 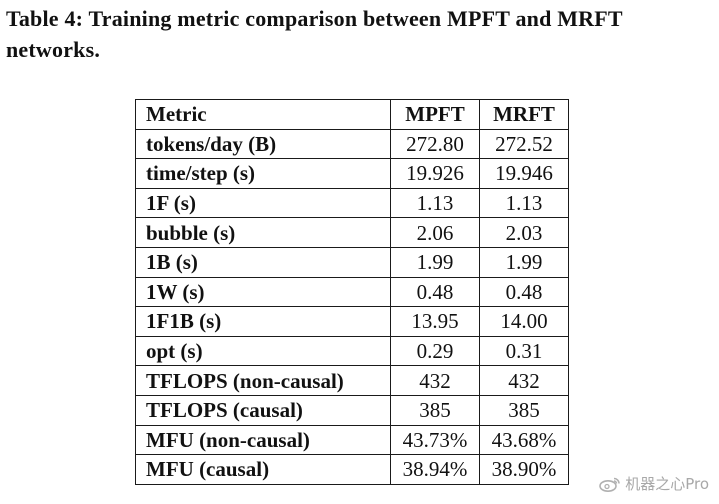 I want to click on header-metric: Metric, so click(x=263, y=114).